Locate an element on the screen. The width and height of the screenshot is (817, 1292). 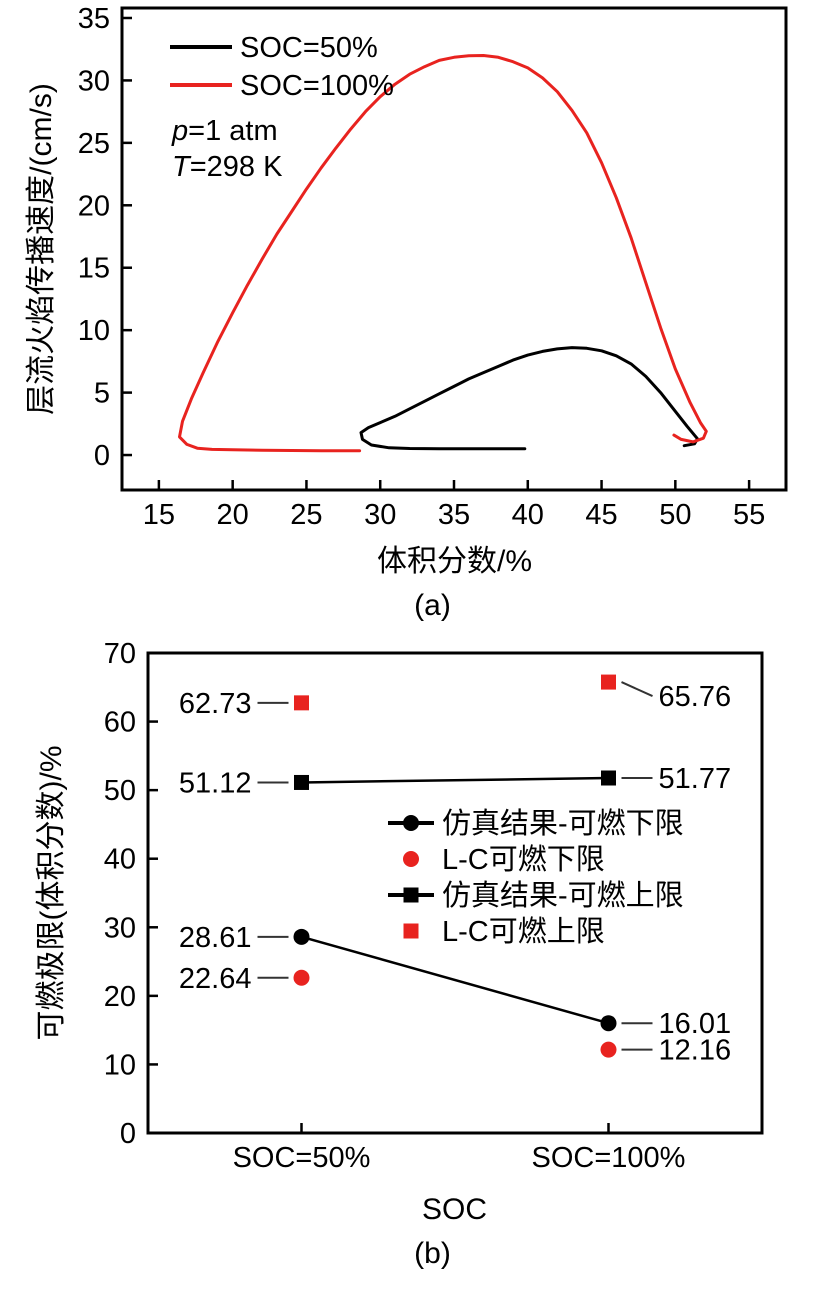
series-group is located at coordinates (455, 866).